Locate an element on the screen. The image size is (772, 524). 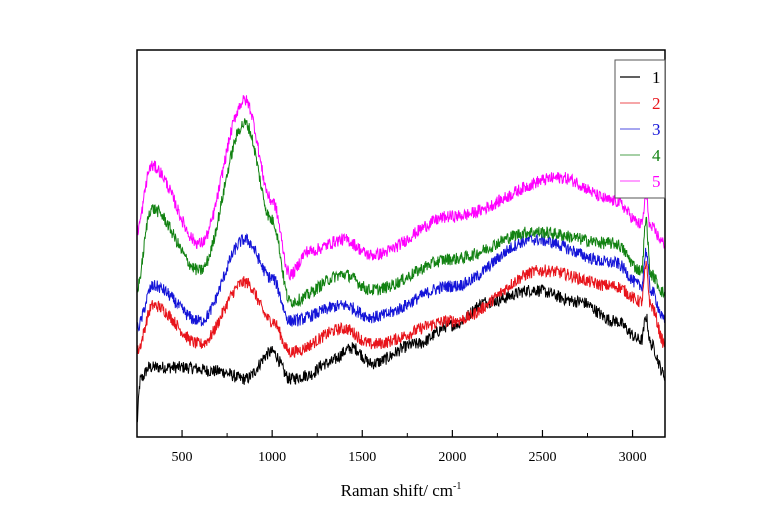
x-tick-label: 1000 is located at coordinates (272, 457).